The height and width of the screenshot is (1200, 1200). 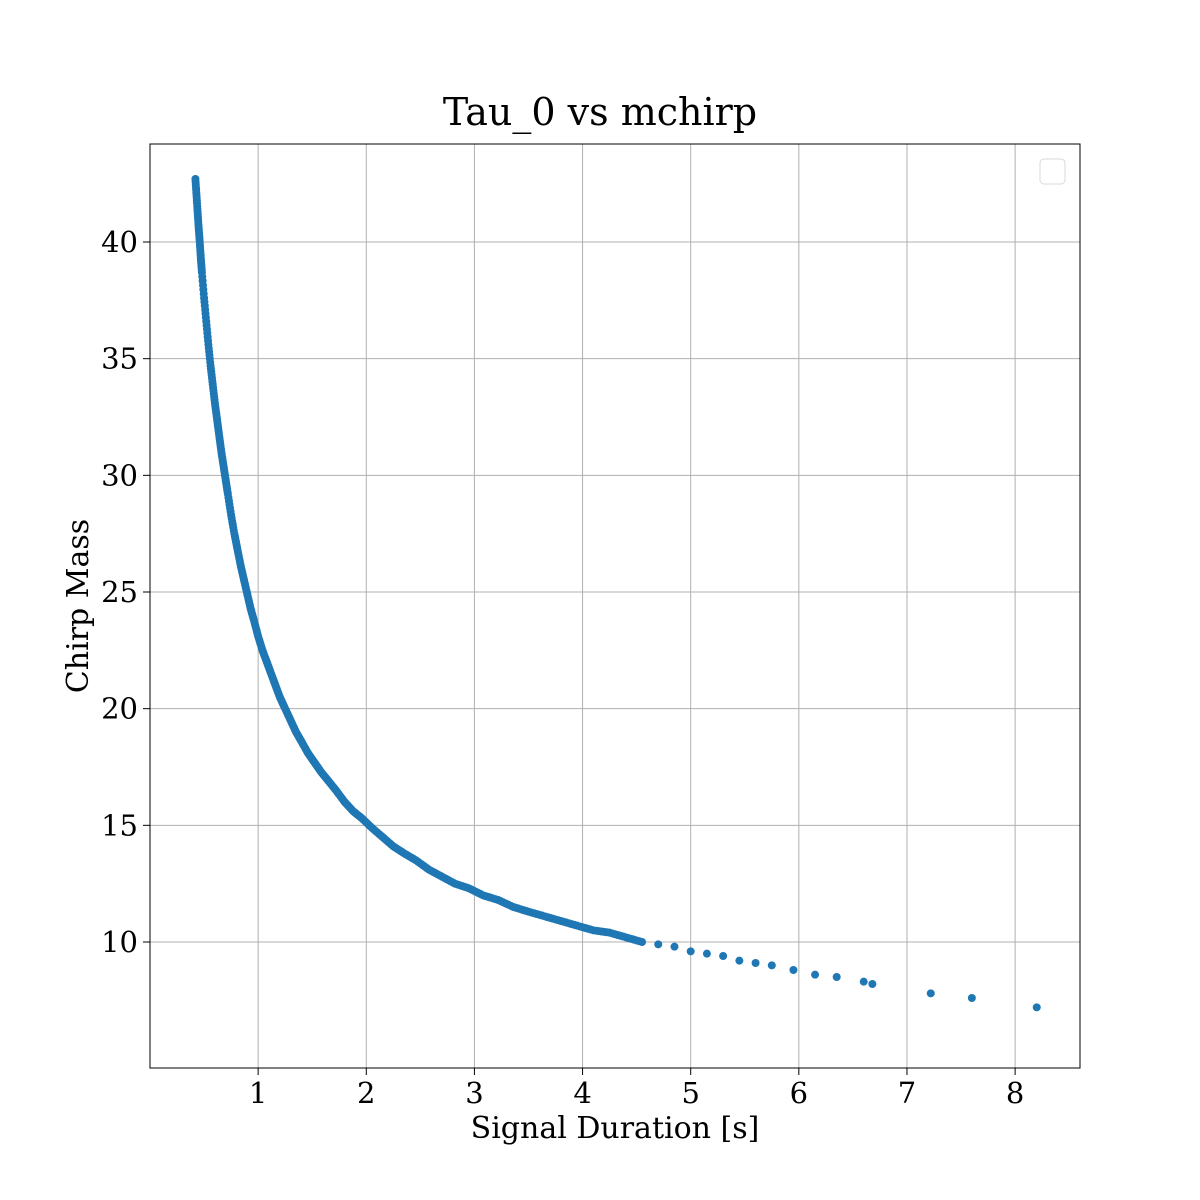 What do you see at coordinates (119, 592) in the screenshot?
I see `y-tick-label: 25` at bounding box center [119, 592].